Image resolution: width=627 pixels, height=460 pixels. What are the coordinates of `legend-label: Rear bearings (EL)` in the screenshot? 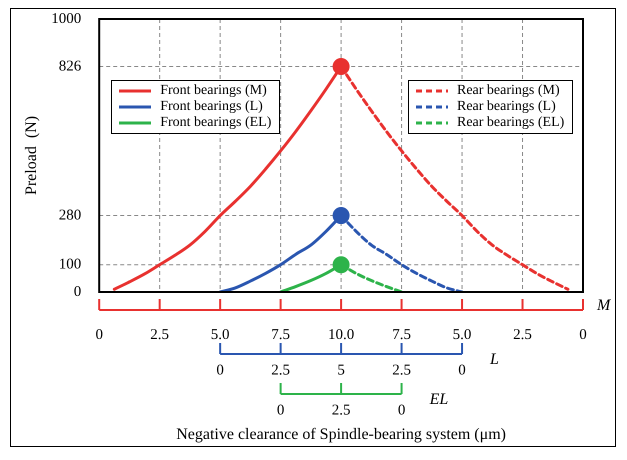 It's located at (510, 123).